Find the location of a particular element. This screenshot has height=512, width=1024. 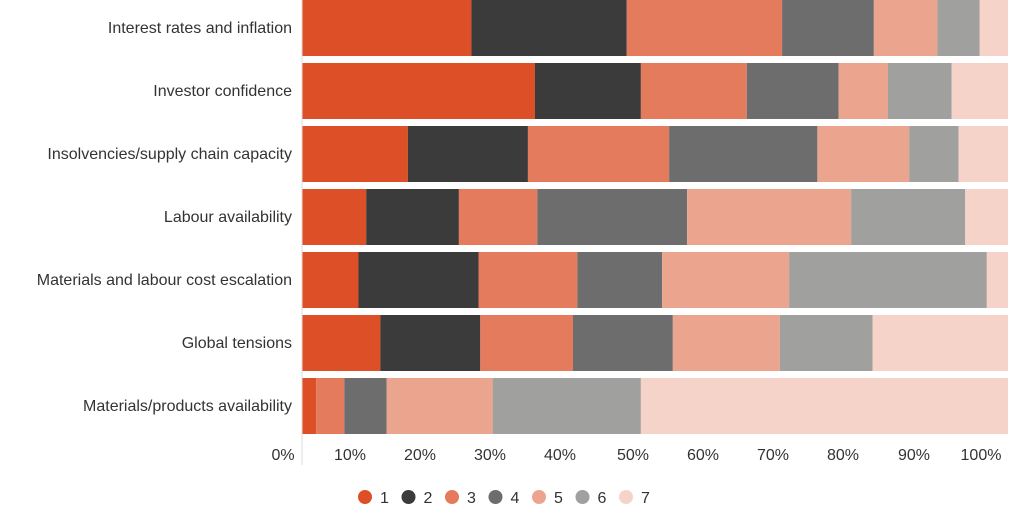

x-tick-label: 60% is located at coordinates (703, 455).